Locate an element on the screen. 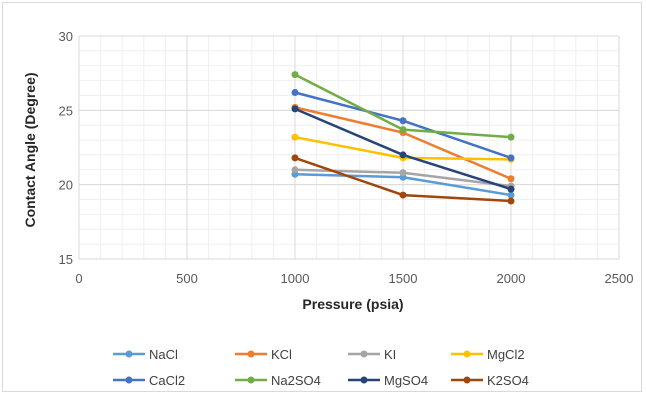 Image resolution: width=646 pixels, height=395 pixels. x-tick-label: 2000 is located at coordinates (511, 278).